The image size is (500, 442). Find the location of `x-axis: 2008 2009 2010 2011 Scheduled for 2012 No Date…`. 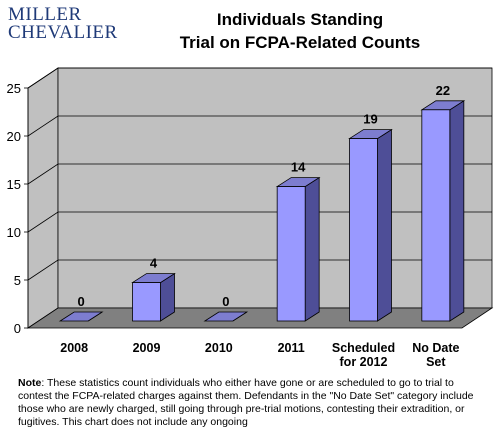

x-axis: 2008 2009 2010 2011 Scheduled for 2012 No Date… is located at coordinates (259, 355).